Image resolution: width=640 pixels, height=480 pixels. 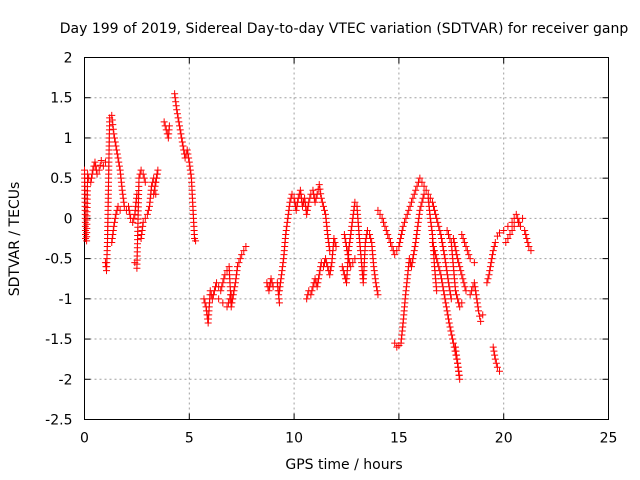 What do you see at coordinates (58, 421) in the screenshot?
I see `y-tick-label: -2.5` at bounding box center [58, 421].